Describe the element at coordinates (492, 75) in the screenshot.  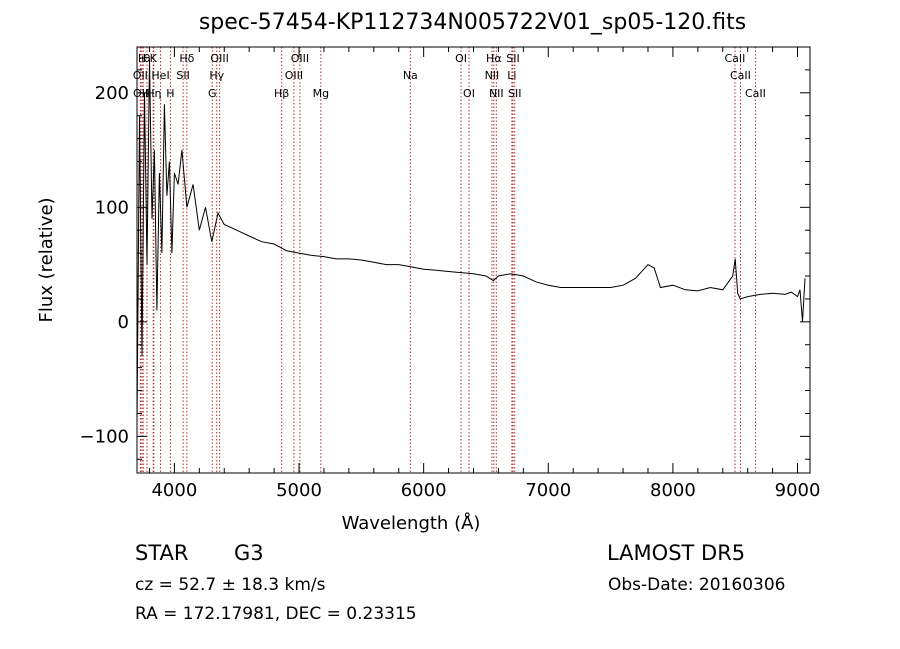
I see `line-label-top2-6: NII` at that location.